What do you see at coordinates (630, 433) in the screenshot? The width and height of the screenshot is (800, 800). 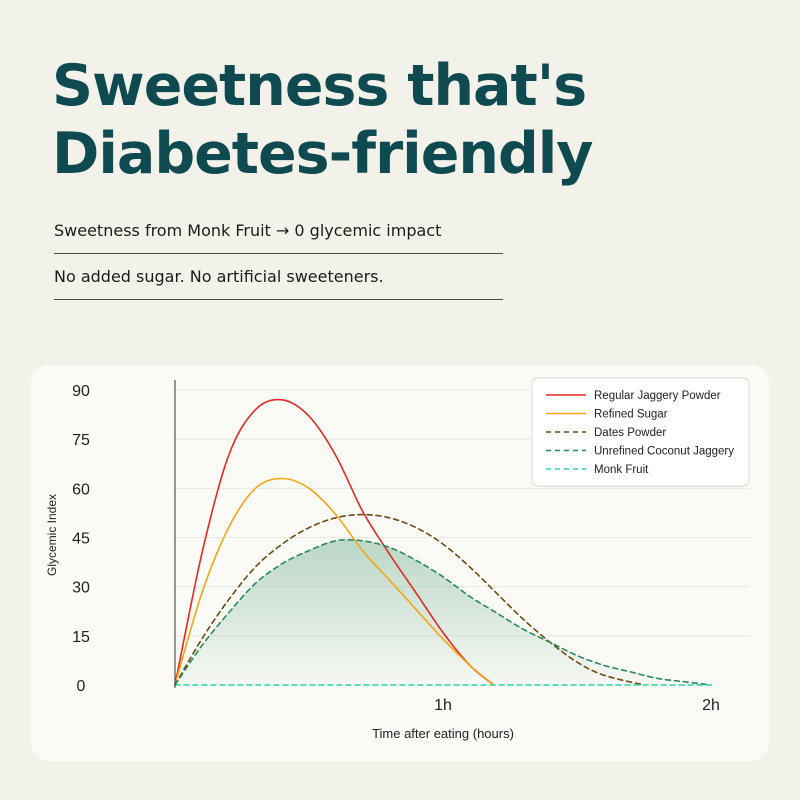 I see `legend-label: Dates Powder` at bounding box center [630, 433].